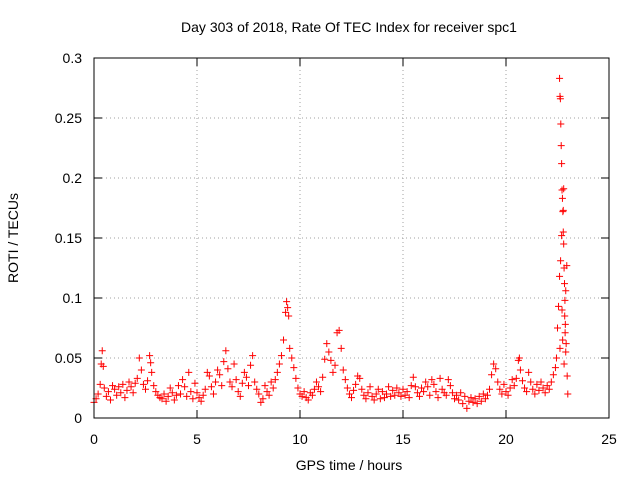  What do you see at coordinates (13, 238) in the screenshot?
I see `y-axis-label: ROTI / TECUs` at bounding box center [13, 238].